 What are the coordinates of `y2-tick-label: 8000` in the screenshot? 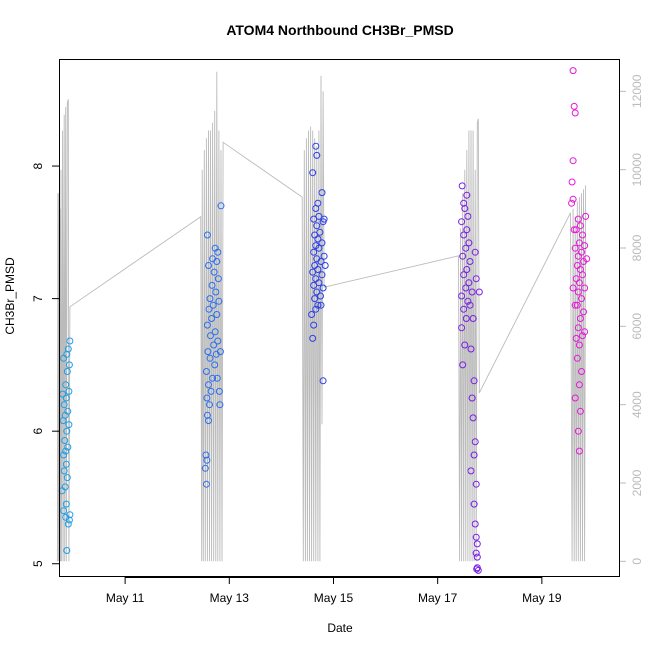 It's located at (637, 247).